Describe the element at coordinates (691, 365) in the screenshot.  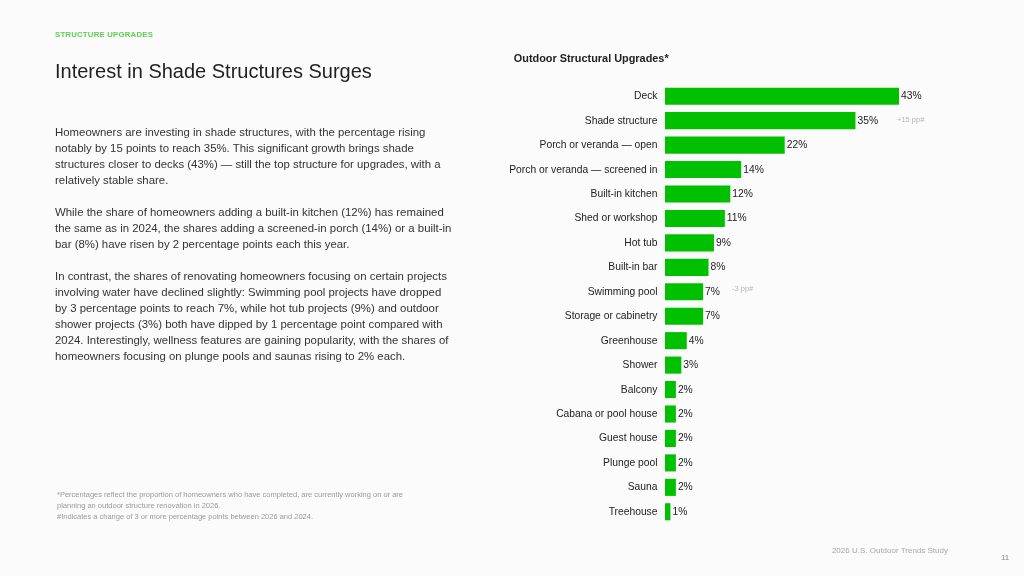
I see `data-label: 3%` at that location.